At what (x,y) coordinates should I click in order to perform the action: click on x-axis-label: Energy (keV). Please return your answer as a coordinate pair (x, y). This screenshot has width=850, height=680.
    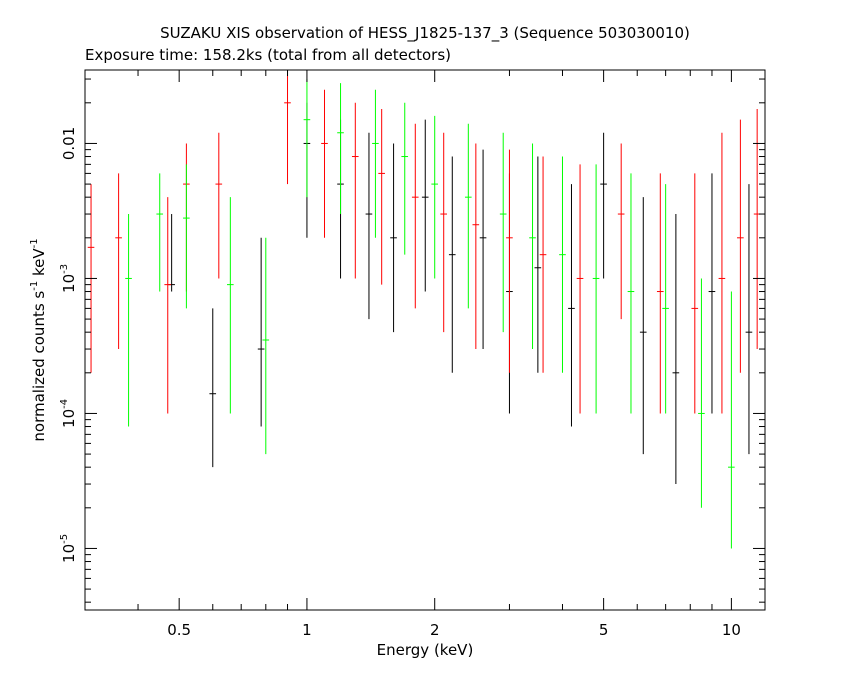
    Looking at the image, I should click on (425, 650).